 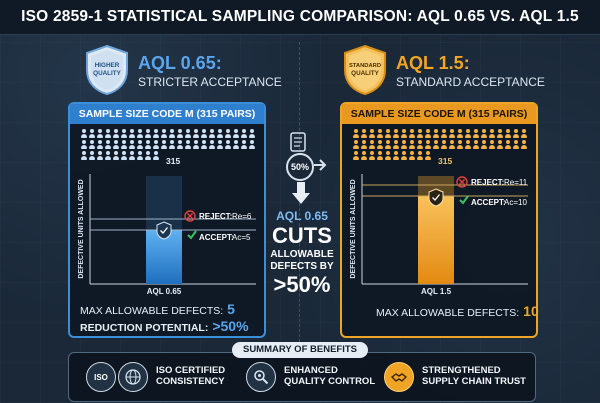 I want to click on benefit-consistency-label: ISO CERTIFIED CONSISTENCY, so click(x=191, y=376).